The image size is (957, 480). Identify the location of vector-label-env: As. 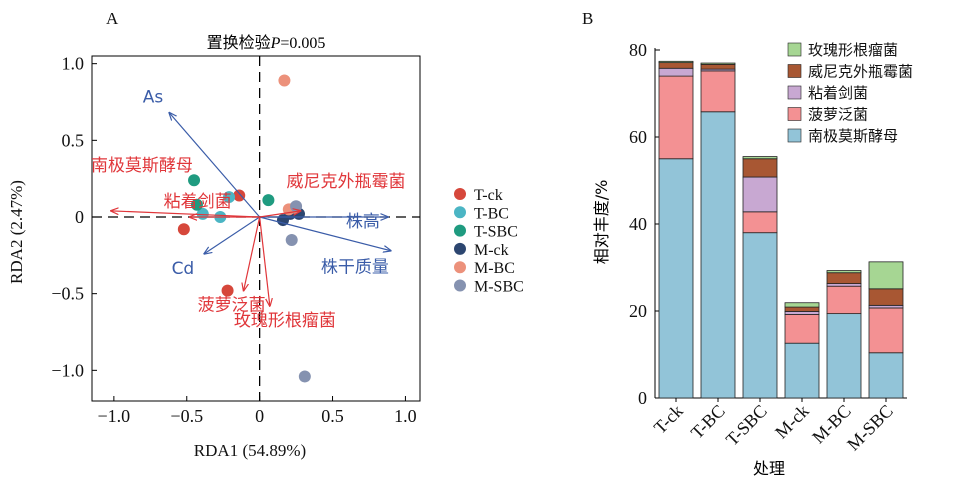
(153, 98).